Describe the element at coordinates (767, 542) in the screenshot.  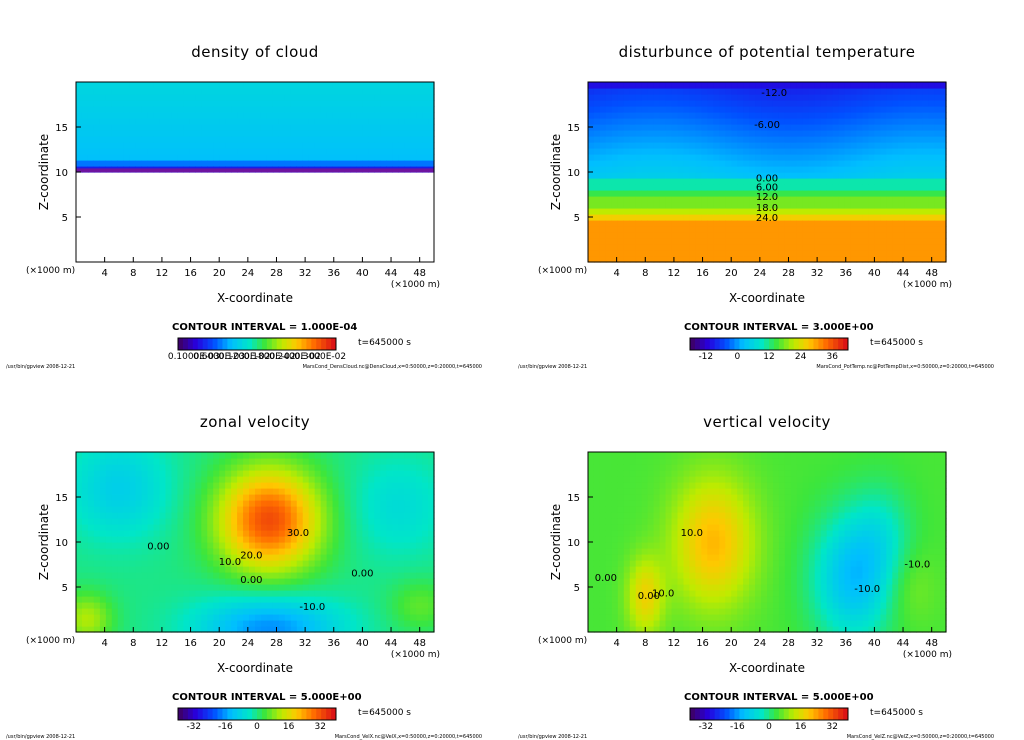
I see `heatmap-cells` at that location.